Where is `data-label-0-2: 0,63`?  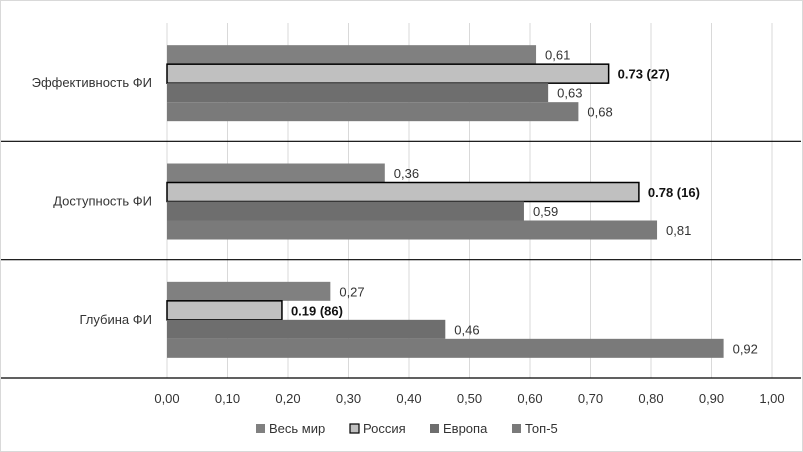 data-label-0-2: 0,63 is located at coordinates (569, 93).